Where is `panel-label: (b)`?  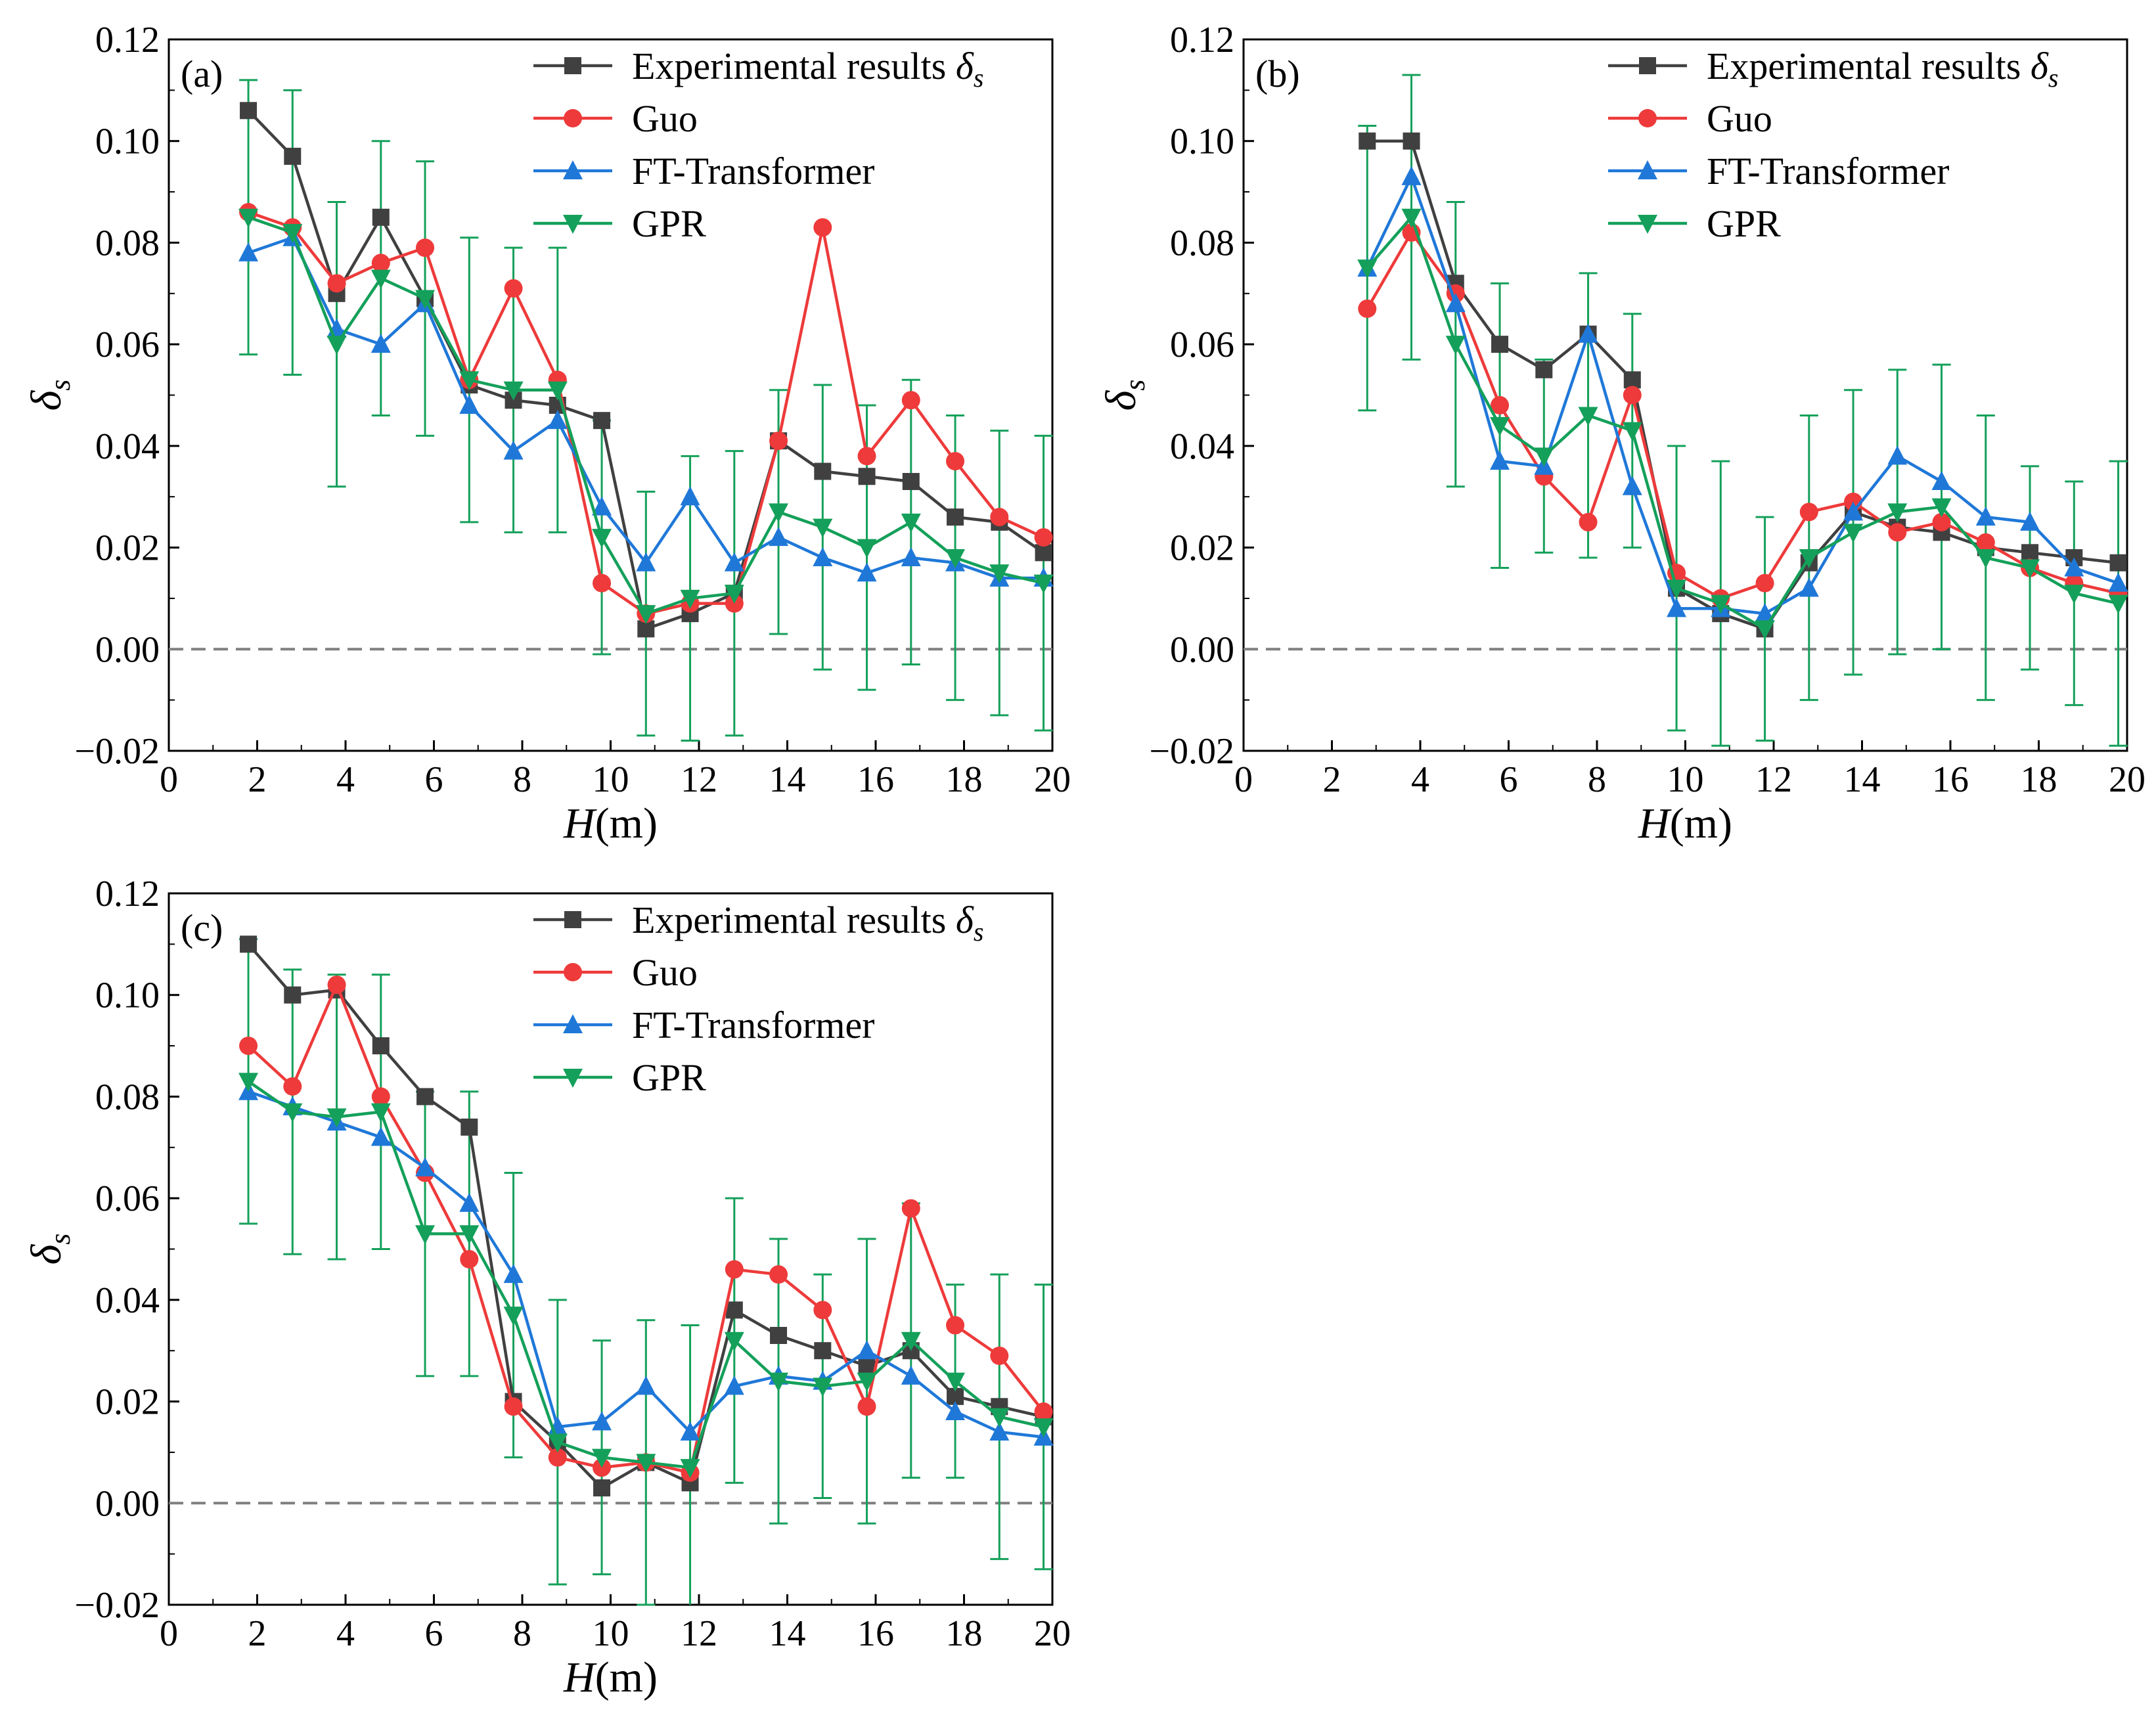 panel-label: (b) is located at coordinates (1277, 74).